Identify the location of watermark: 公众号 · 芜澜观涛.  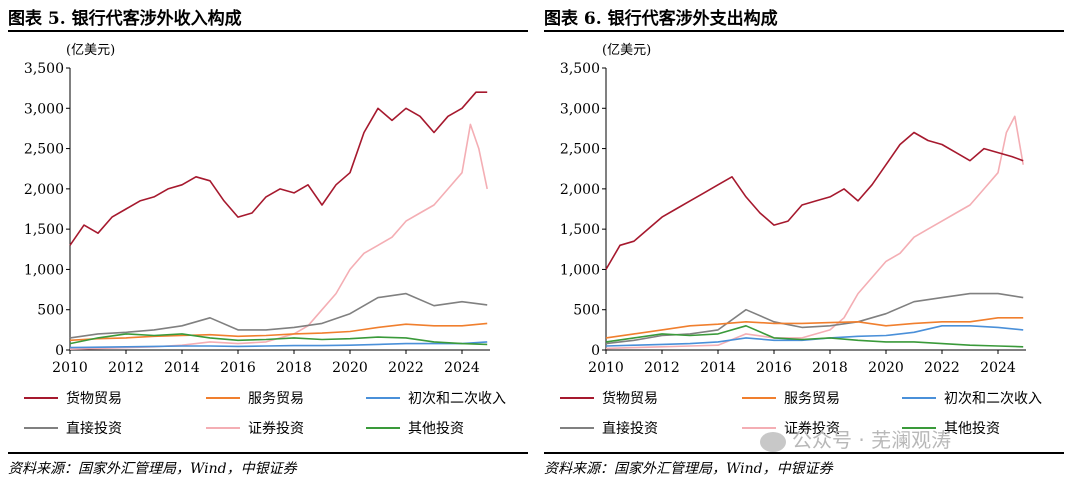
(855, 438).